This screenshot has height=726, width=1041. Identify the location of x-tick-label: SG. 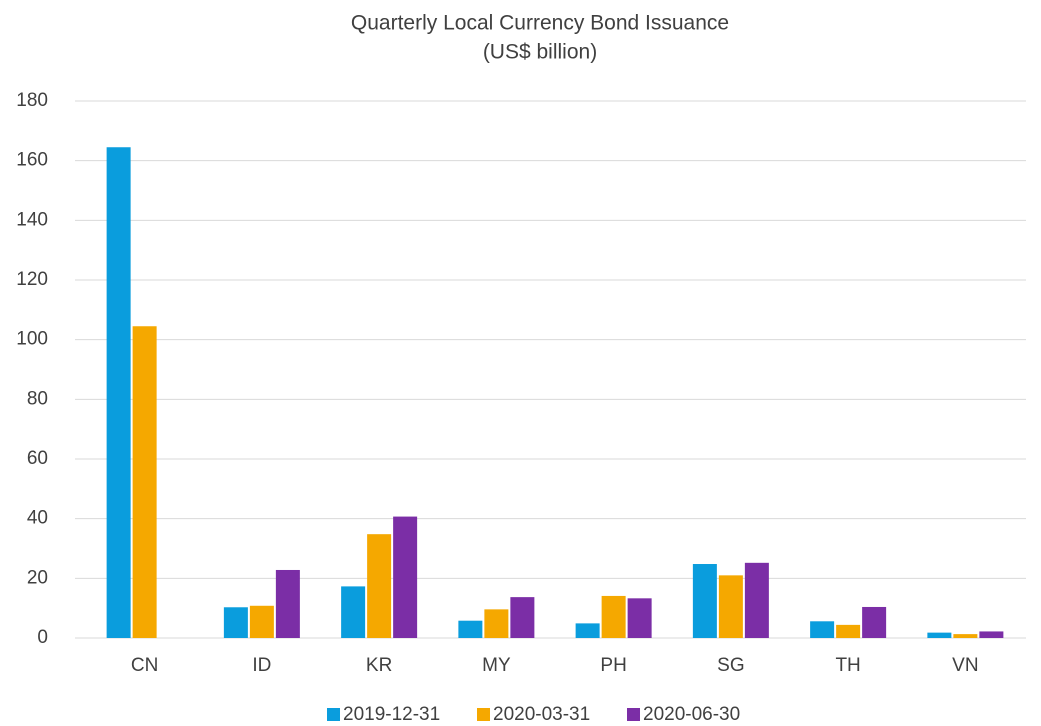
(730, 665).